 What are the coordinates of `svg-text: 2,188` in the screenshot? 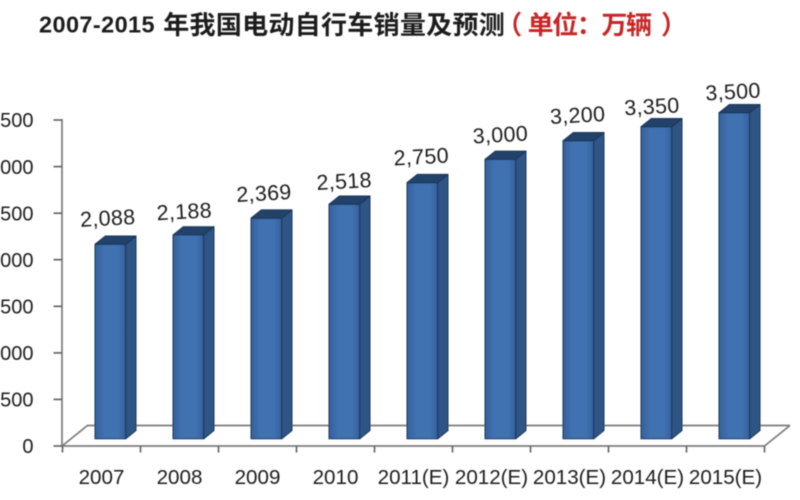 It's located at (184, 211).